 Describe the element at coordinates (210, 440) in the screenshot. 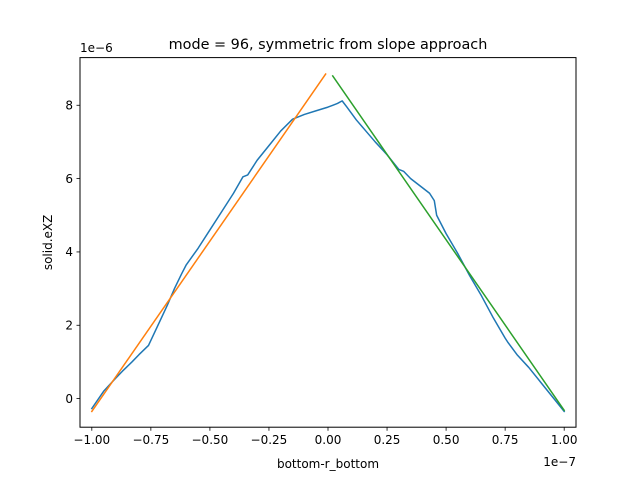

I see `x-tick-label: −0.50` at that location.